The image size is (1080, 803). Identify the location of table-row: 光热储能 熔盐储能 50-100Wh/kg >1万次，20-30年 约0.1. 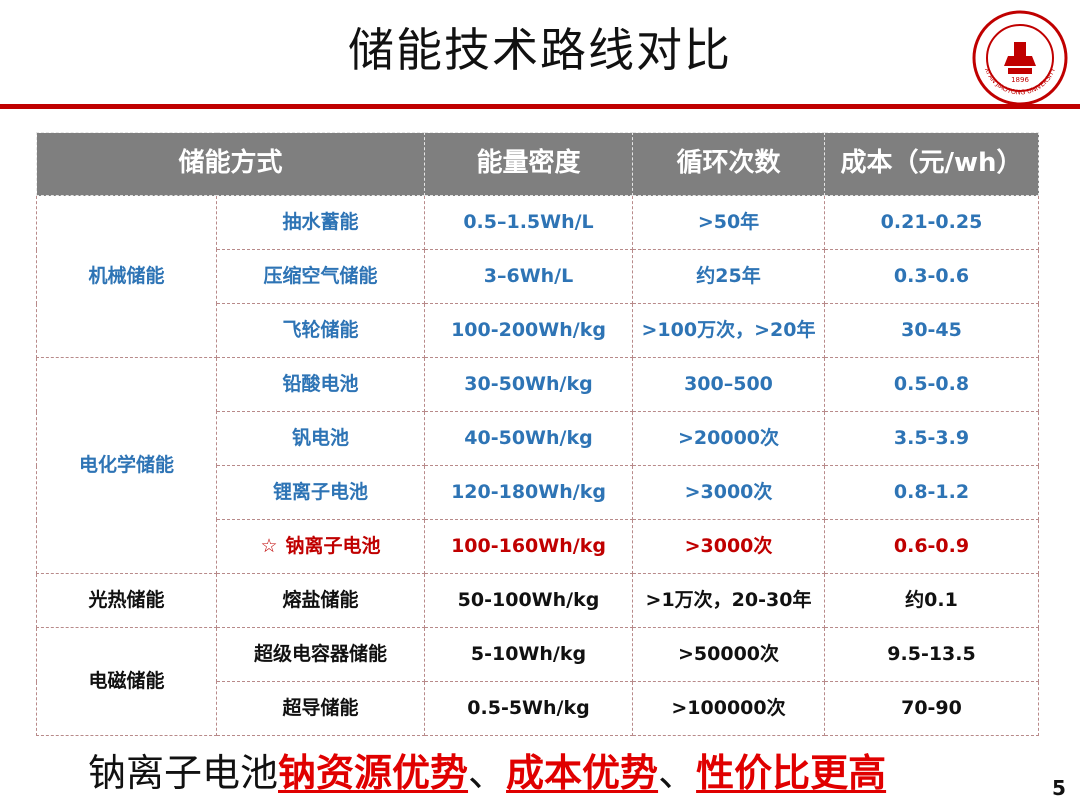
(537, 600).